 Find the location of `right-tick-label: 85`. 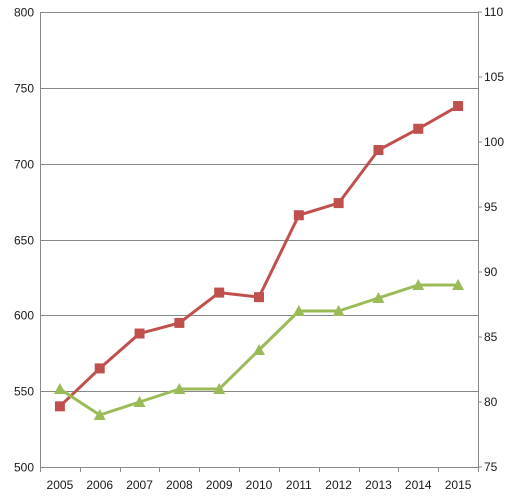

right-tick-label: 85 is located at coordinates (491, 337).